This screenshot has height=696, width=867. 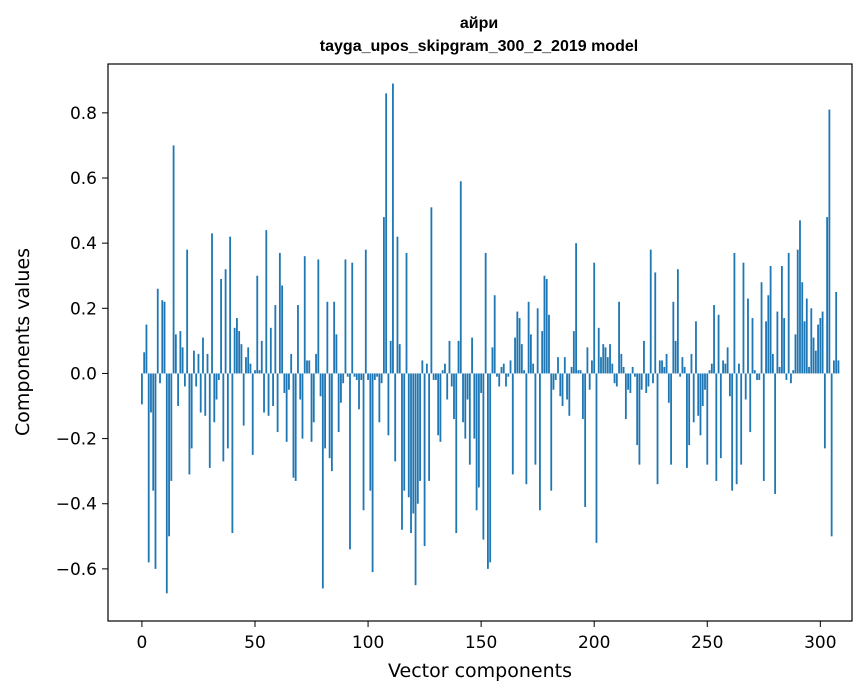 What do you see at coordinates (479, 23) in the screenshot?
I see `chart-title: айри` at bounding box center [479, 23].